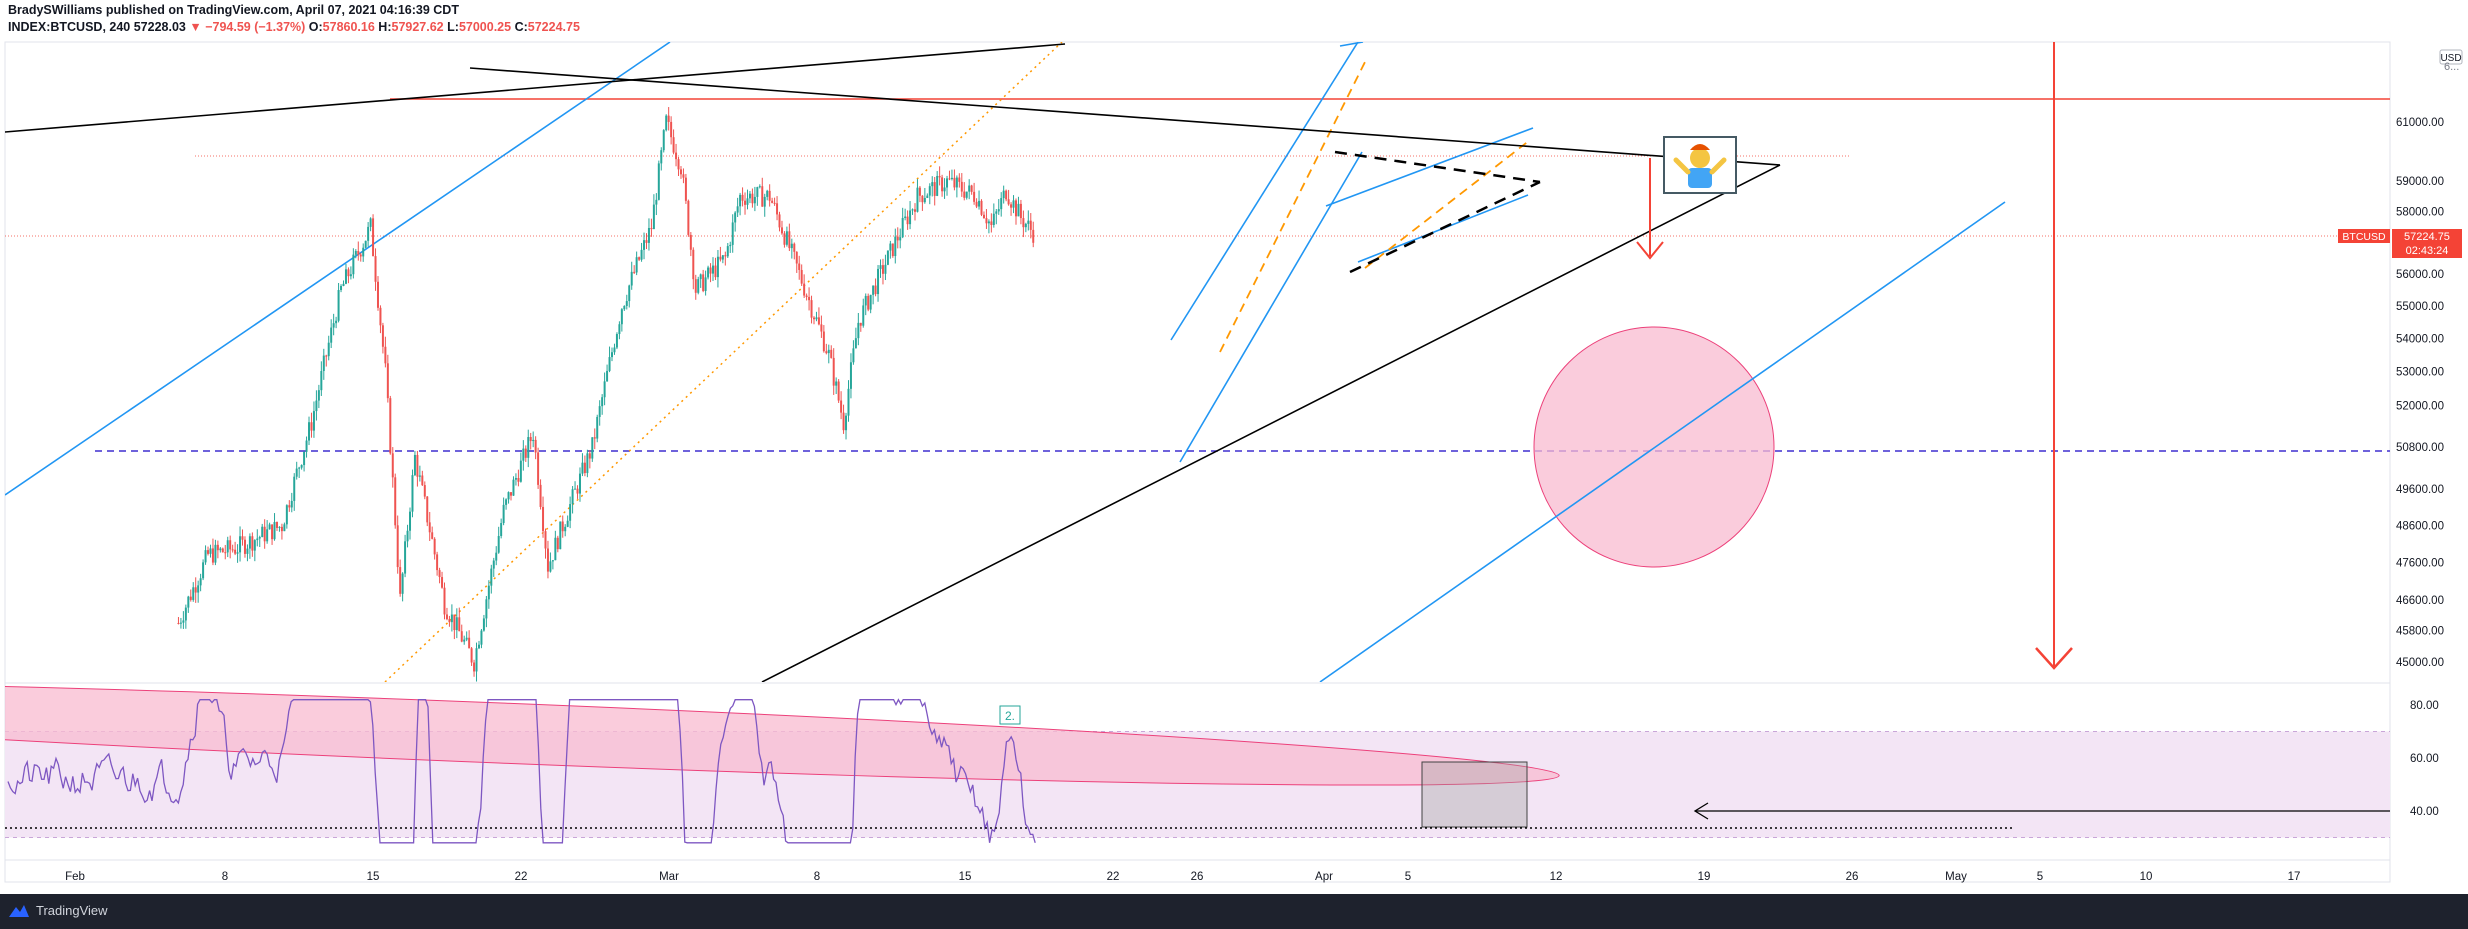 This screenshot has height=929, width=2468. Describe the element at coordinates (1429, 167) in the screenshot. I see `flag-upper-line` at that location.